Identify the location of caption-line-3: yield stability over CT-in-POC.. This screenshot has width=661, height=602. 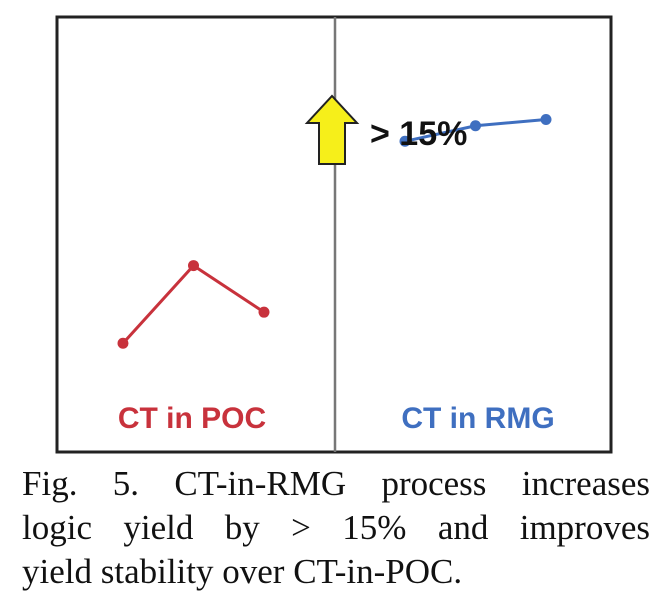
(242, 571).